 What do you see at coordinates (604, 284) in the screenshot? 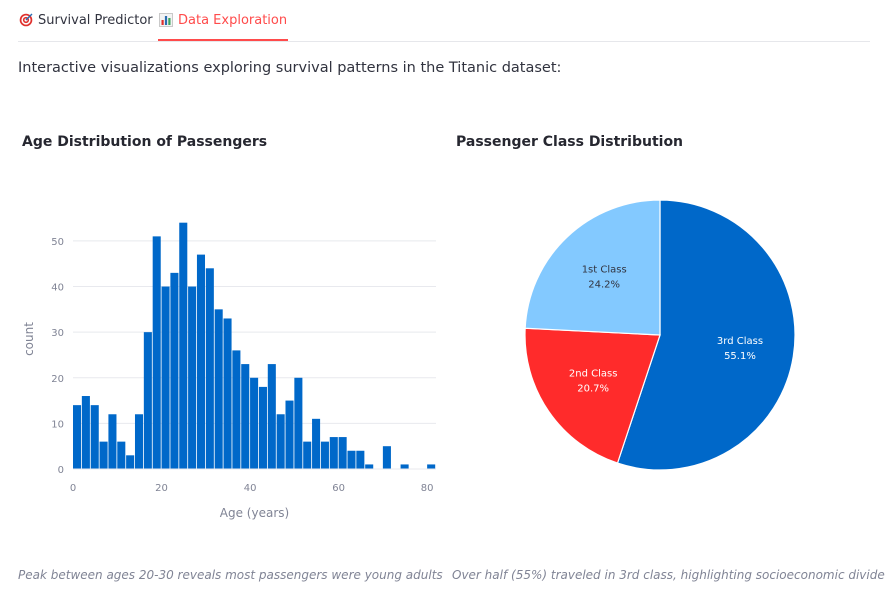
I see `pie-slice-percent: 24.2%` at bounding box center [604, 284].